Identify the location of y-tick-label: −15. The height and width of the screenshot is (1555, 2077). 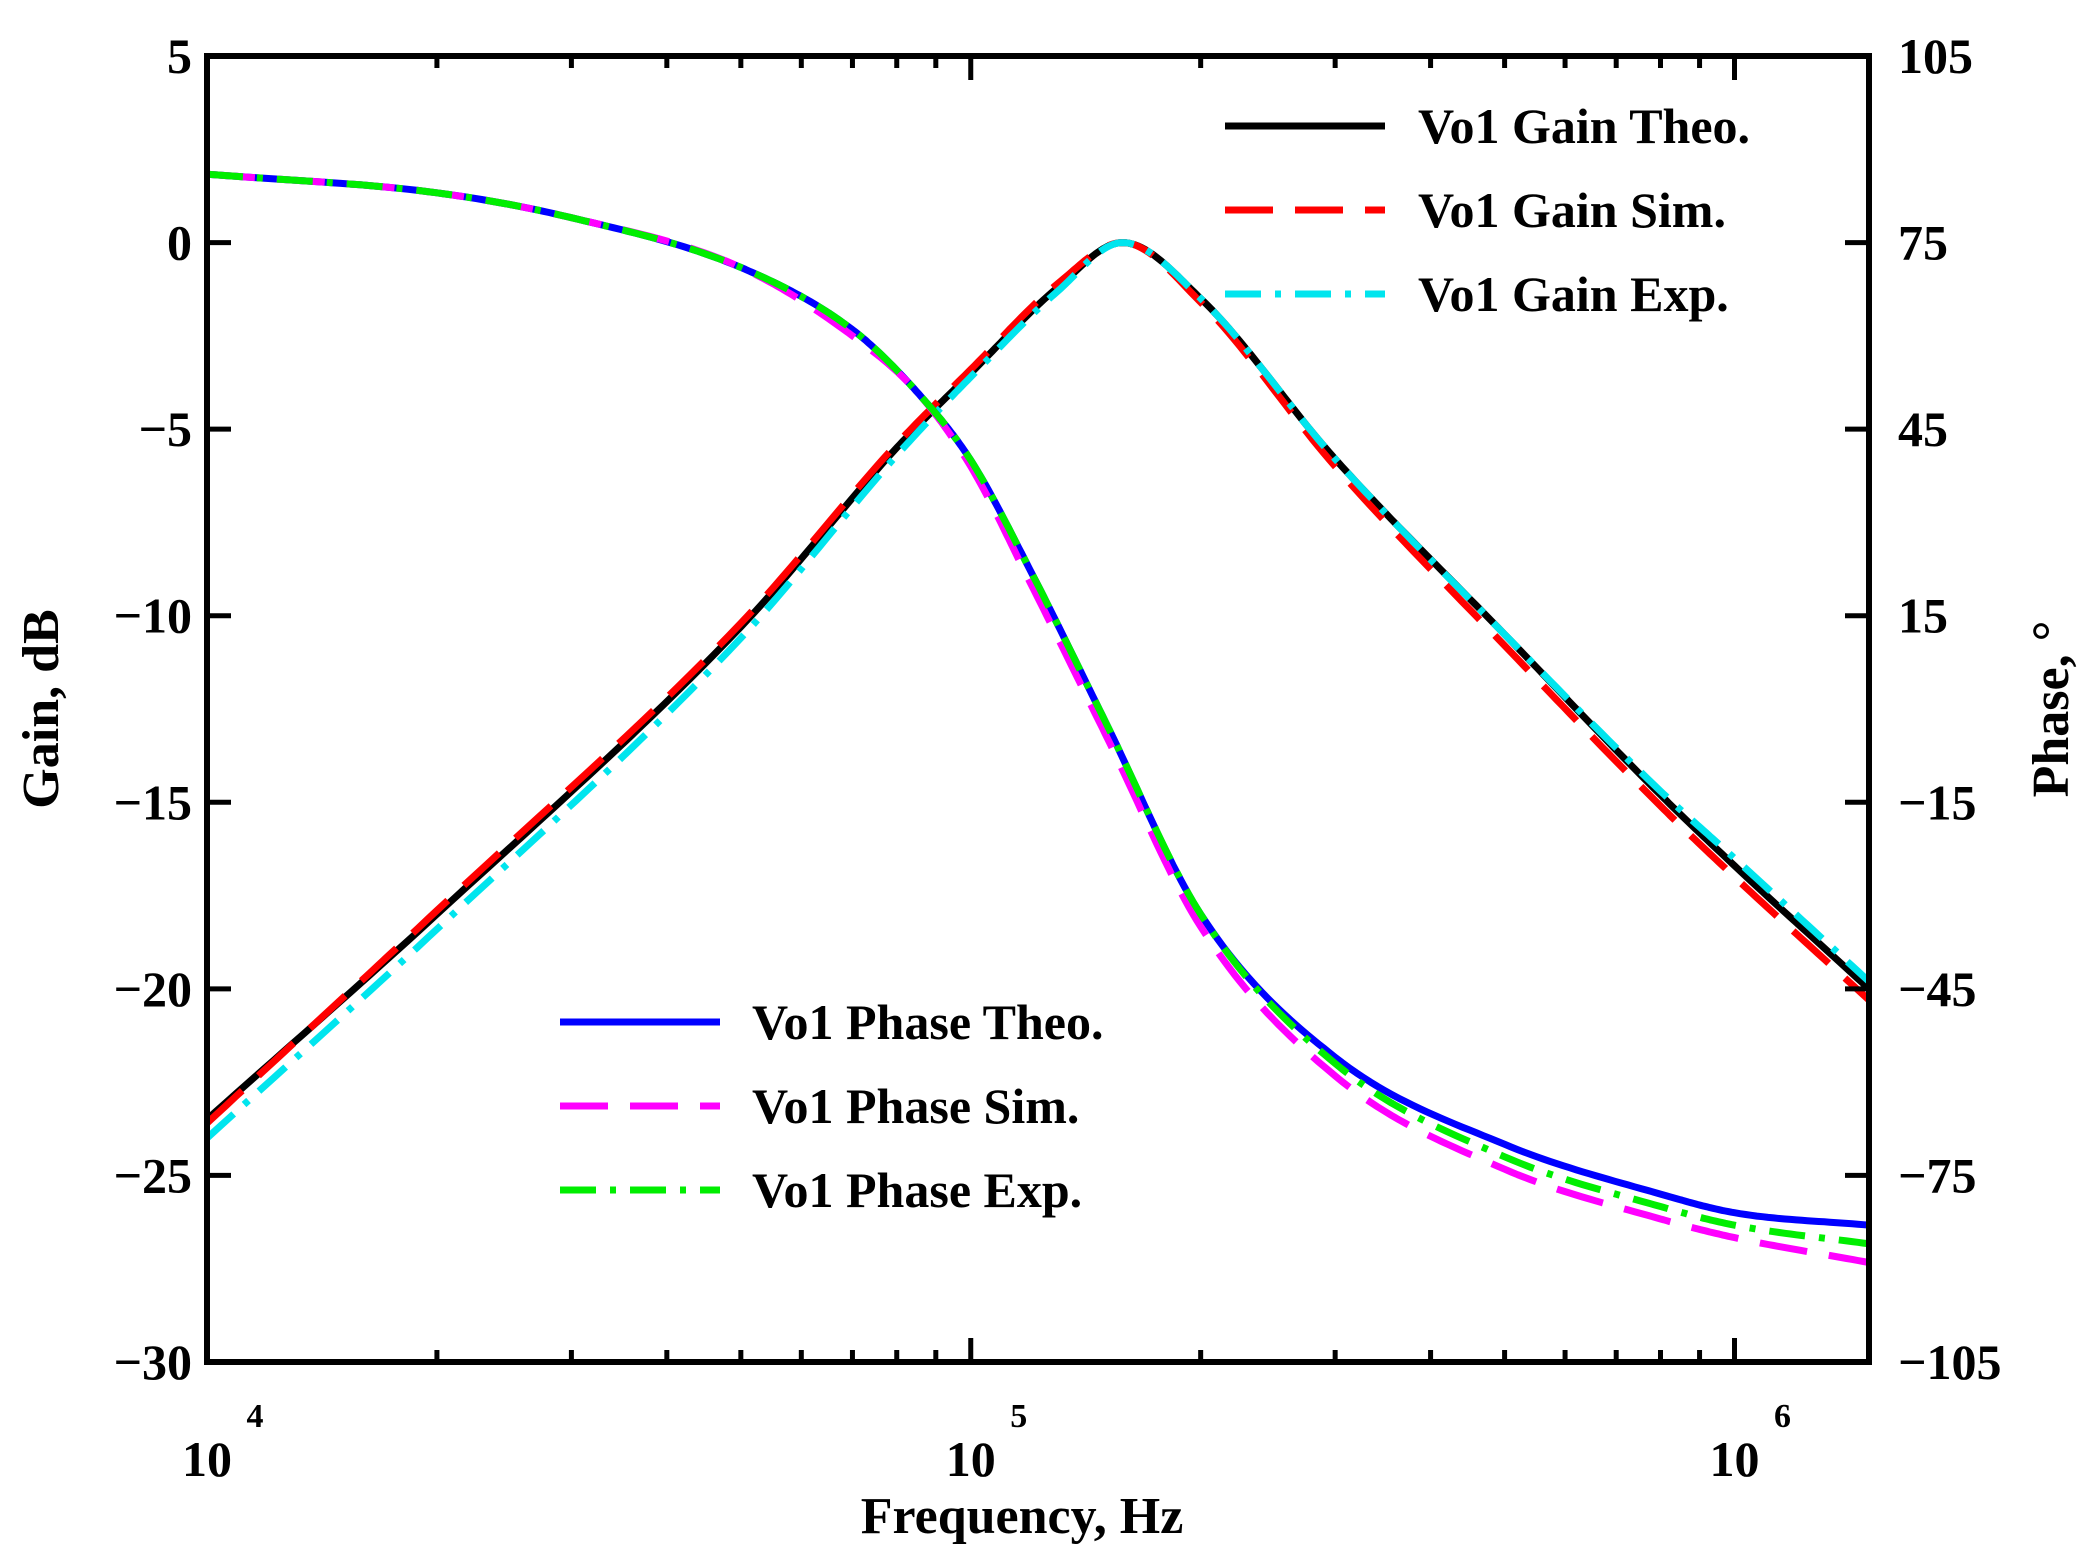
(153, 802).